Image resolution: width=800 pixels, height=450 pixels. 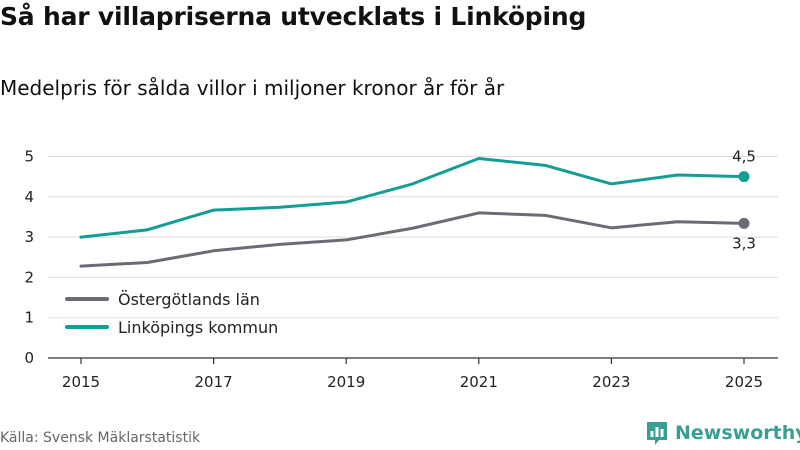 What do you see at coordinates (744, 157) in the screenshot?
I see `data-label: 4,5` at bounding box center [744, 157].